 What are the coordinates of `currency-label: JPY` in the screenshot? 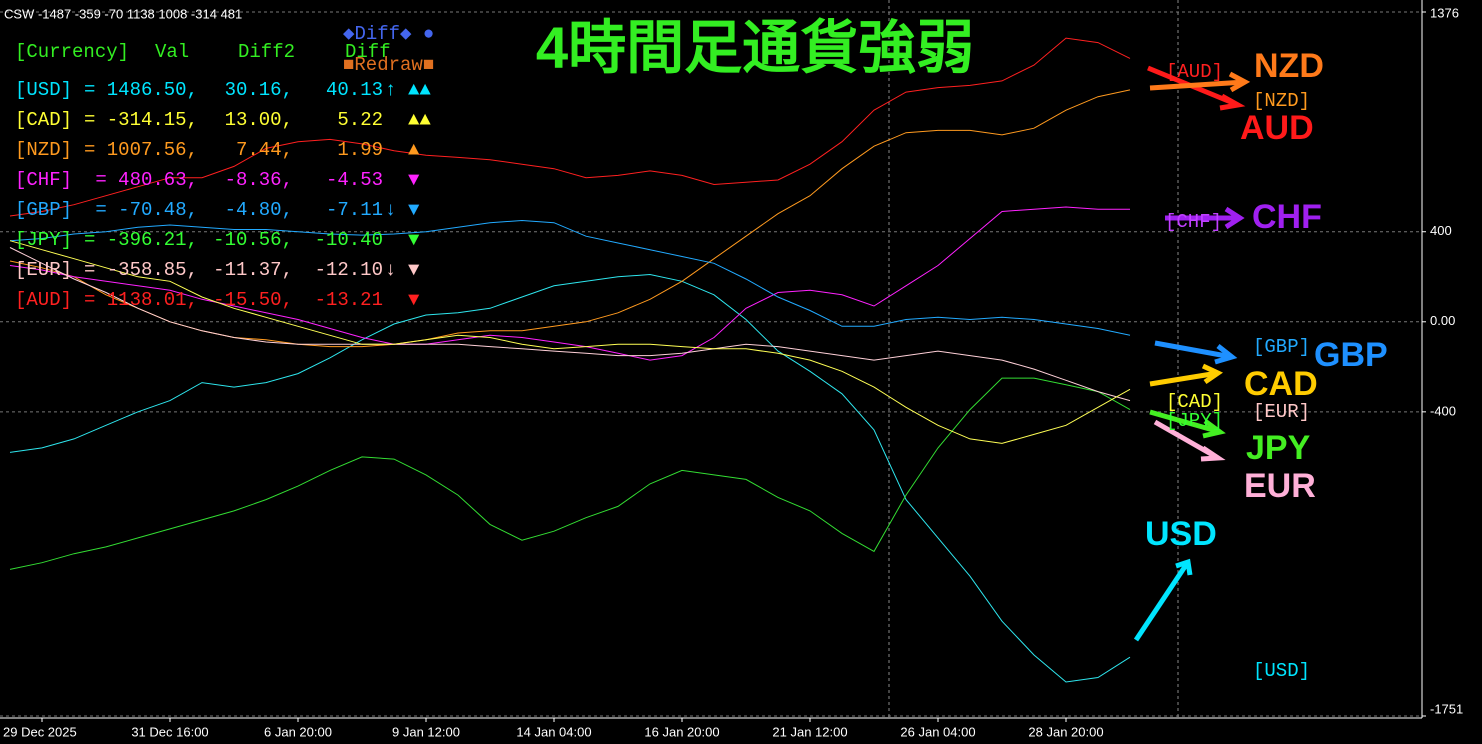 It's located at (1278, 448).